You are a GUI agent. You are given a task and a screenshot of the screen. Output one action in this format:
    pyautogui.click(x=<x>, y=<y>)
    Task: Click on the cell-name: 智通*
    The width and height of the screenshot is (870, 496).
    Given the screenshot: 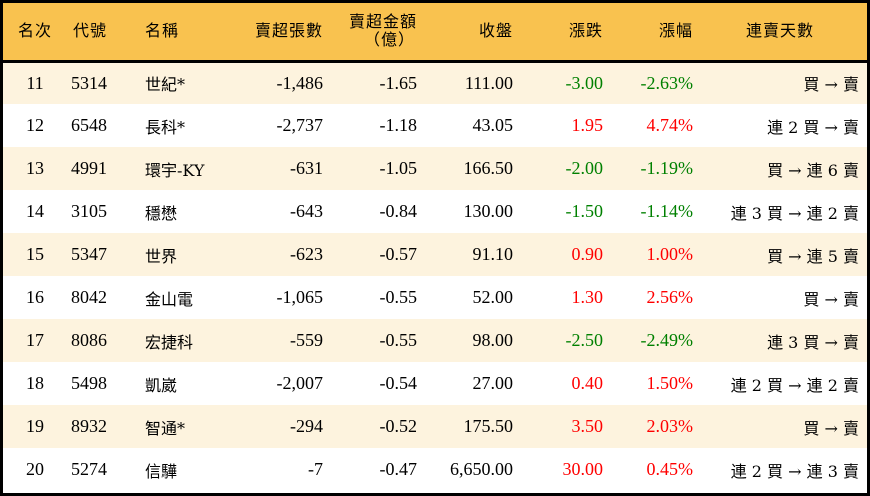 What is the action you would take?
    pyautogui.click(x=165, y=428)
    